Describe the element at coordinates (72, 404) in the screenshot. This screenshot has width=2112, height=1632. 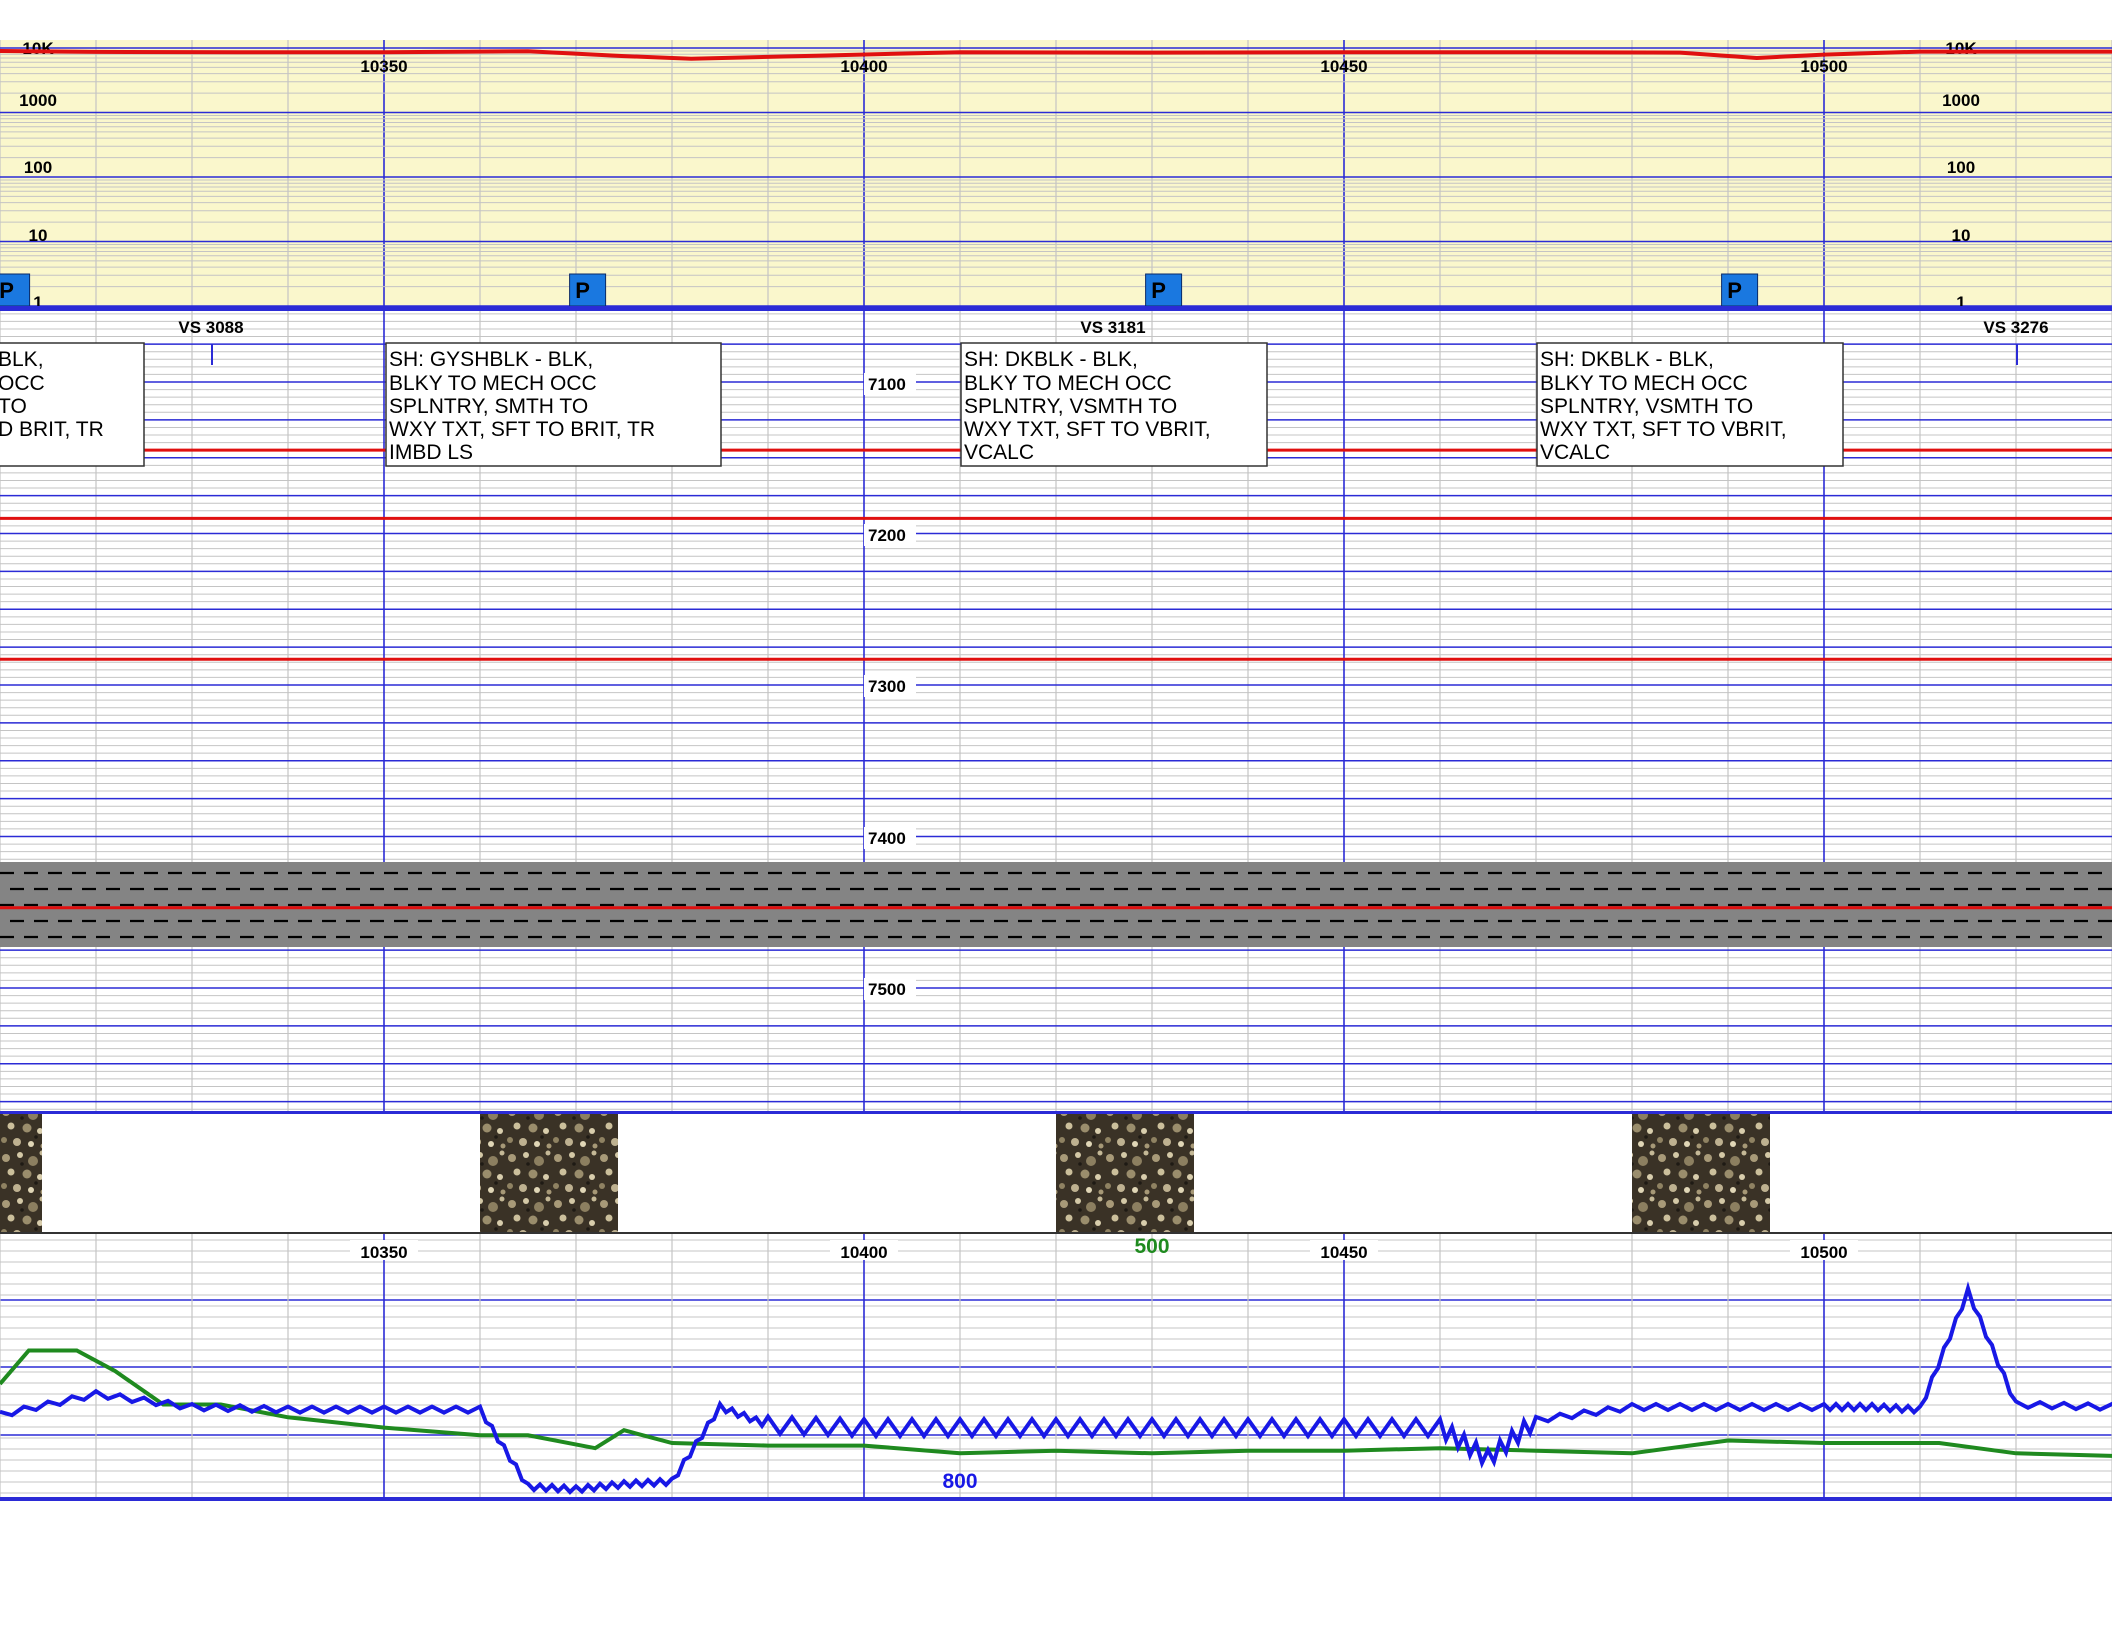
I see `lithology-box: BLK, OCC TO D BRIT, TR` at that location.